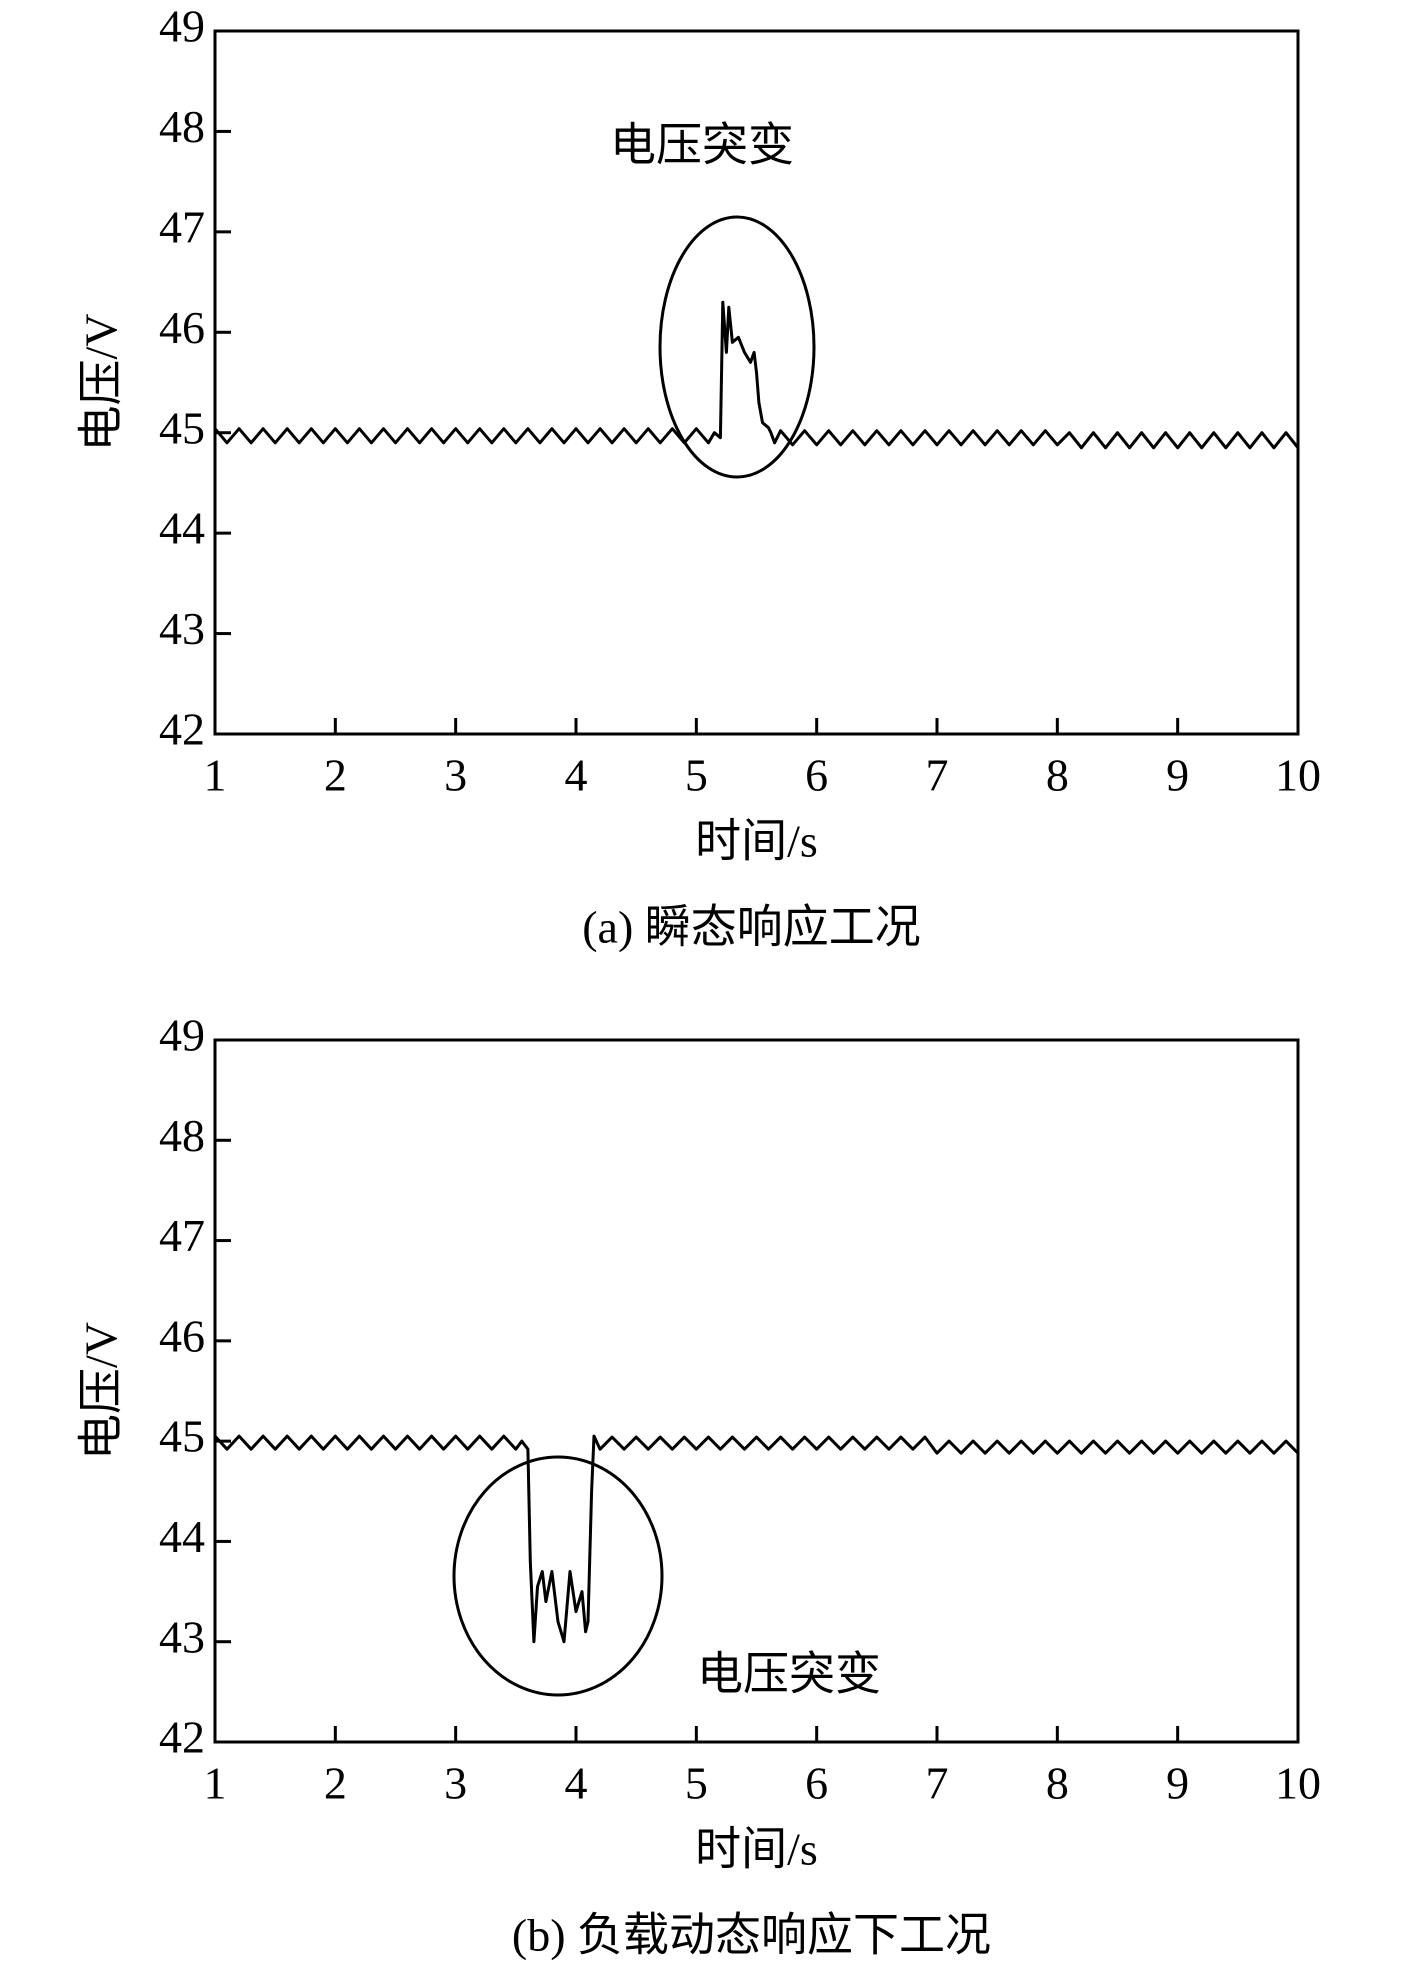 This screenshot has width=1417, height=1969. Describe the element at coordinates (751, 1935) in the screenshot. I see `caption: (b) 负载动态响应下工况` at that location.